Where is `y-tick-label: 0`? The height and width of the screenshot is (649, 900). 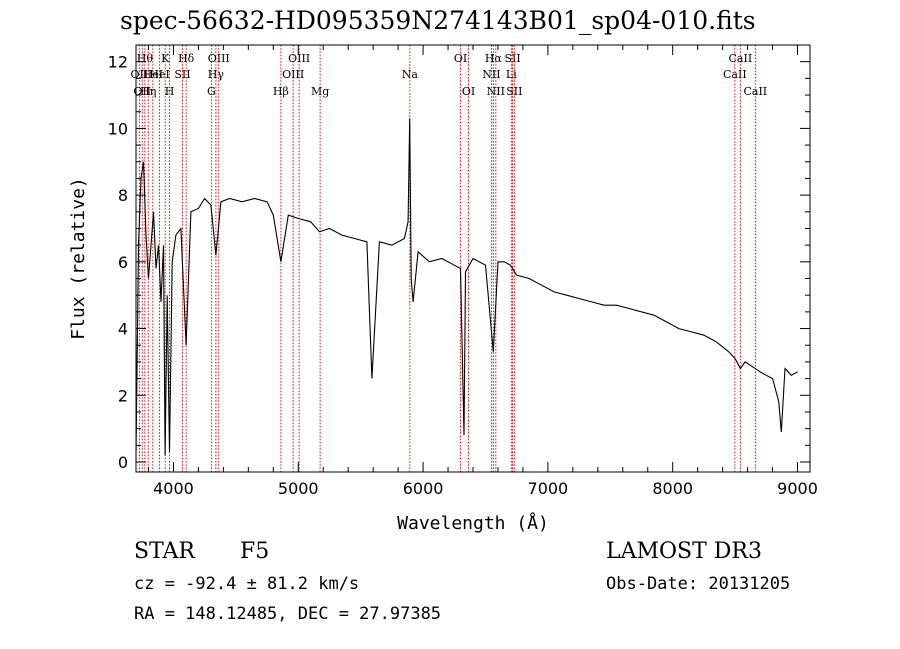 y-tick-label: 0 is located at coordinates (123, 462).